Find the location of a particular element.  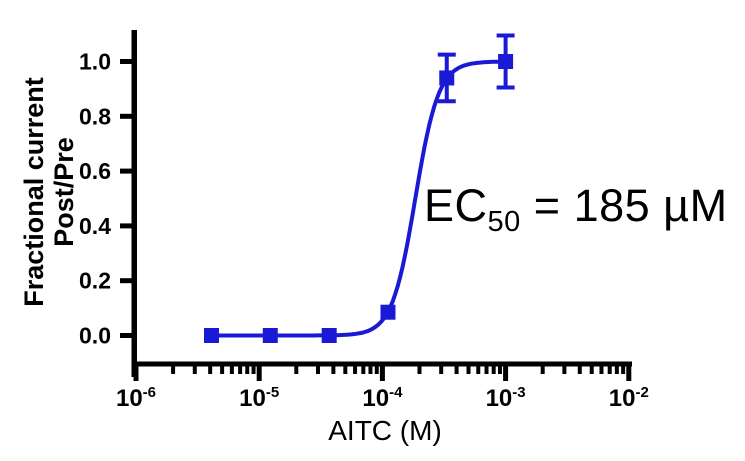

ec50-prefix: EC is located at coordinates (456, 205).